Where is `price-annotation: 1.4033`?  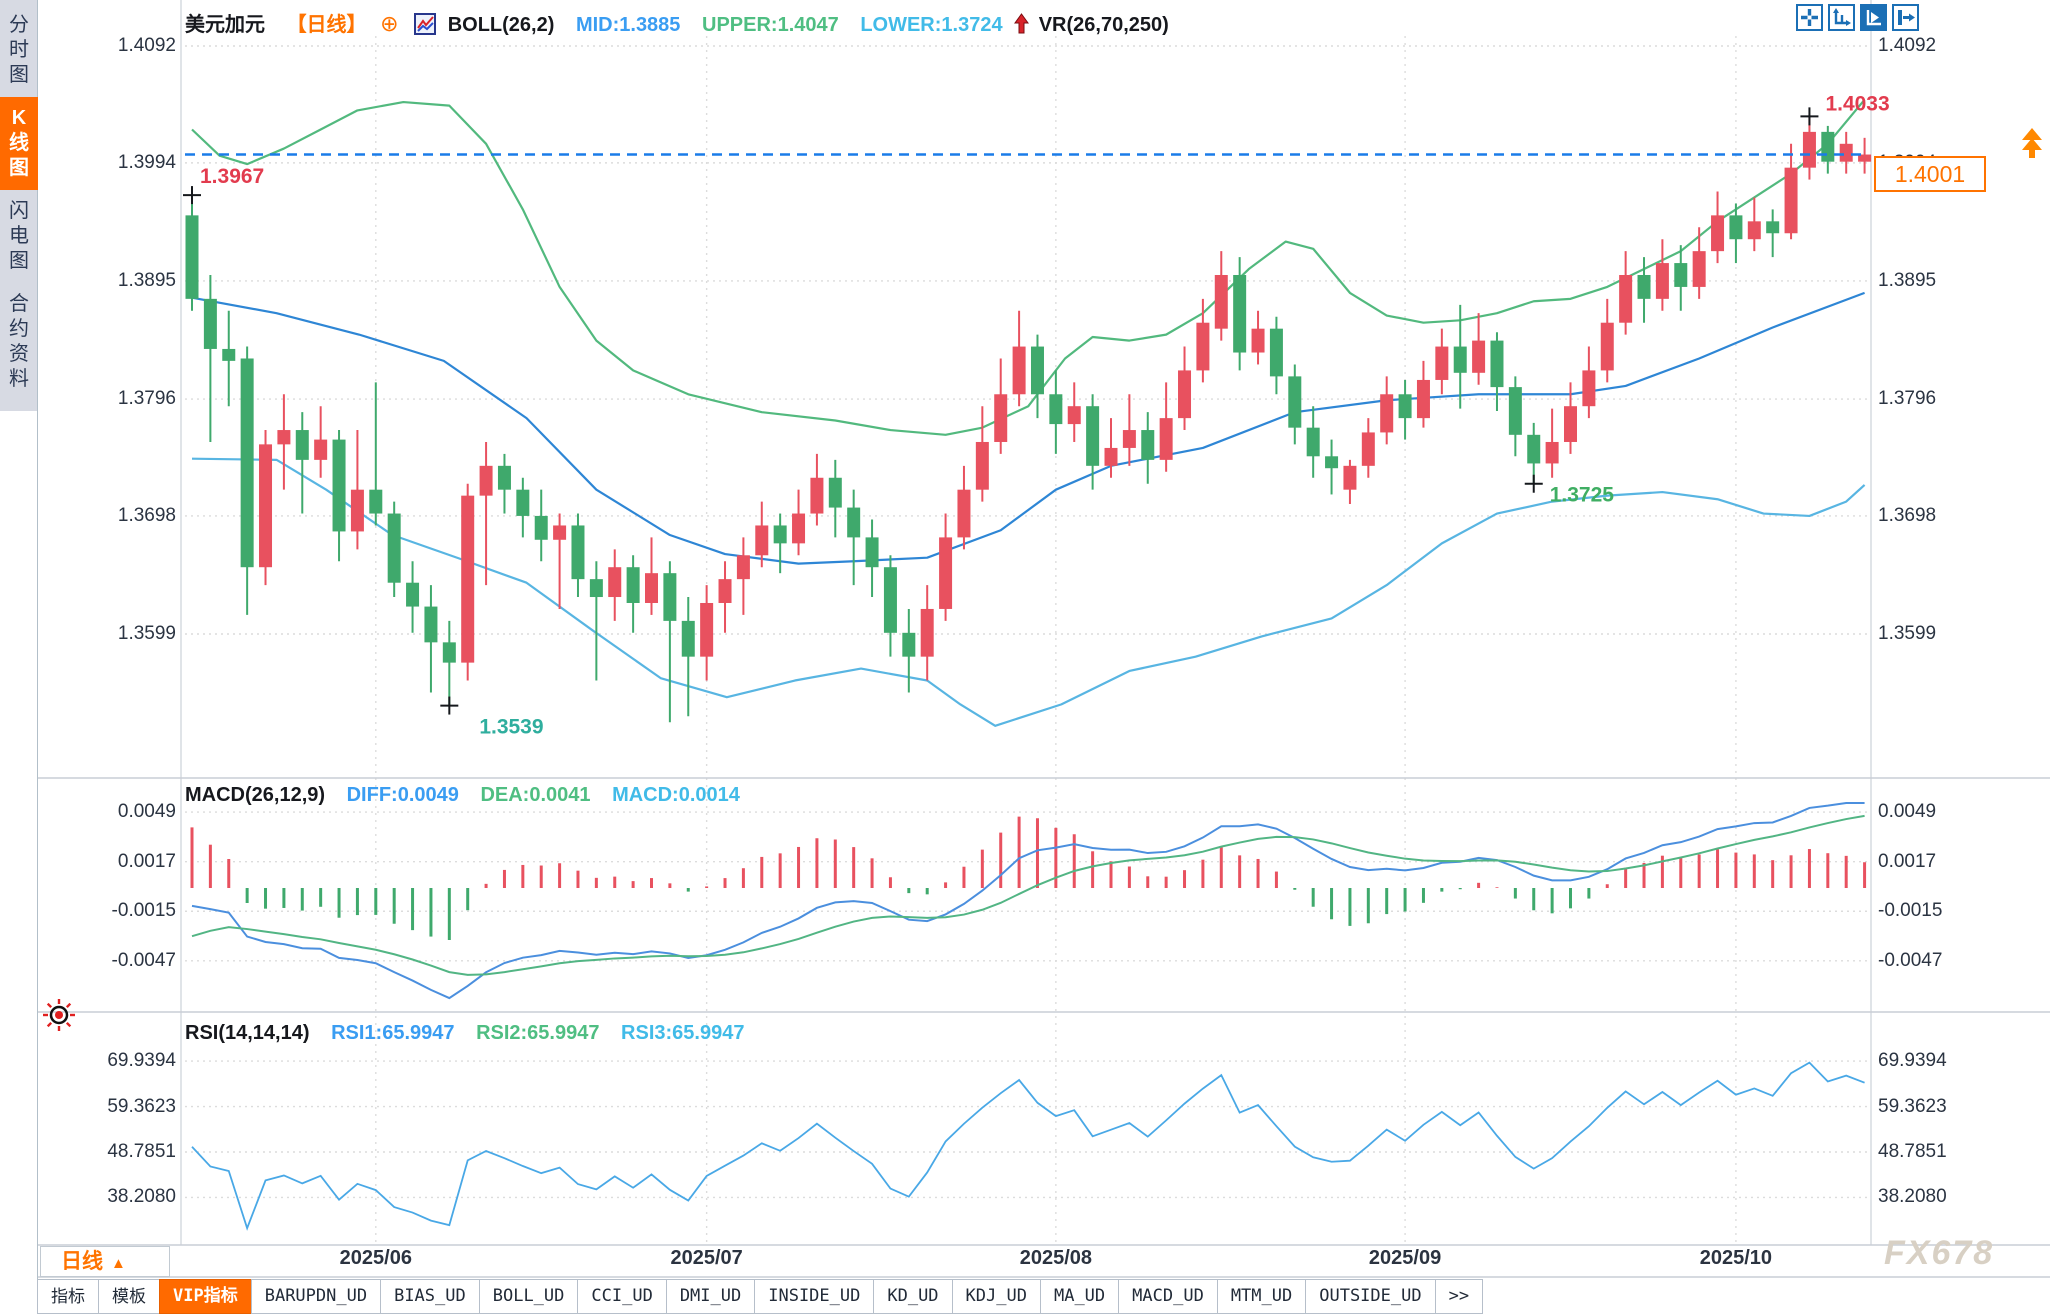 price-annotation: 1.4033 is located at coordinates (1857, 103).